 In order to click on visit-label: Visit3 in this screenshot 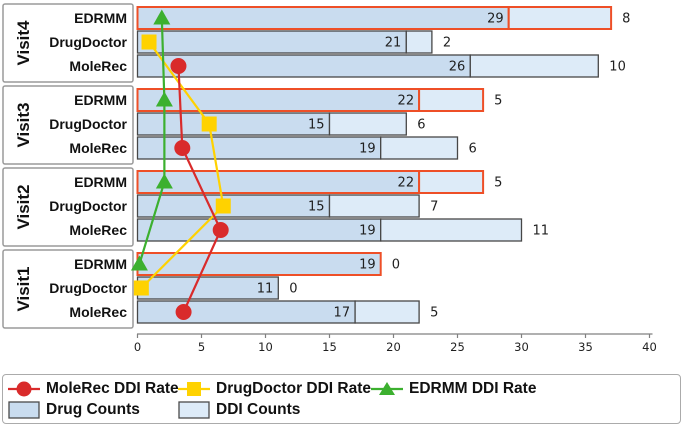, I will do `click(23, 124)`.